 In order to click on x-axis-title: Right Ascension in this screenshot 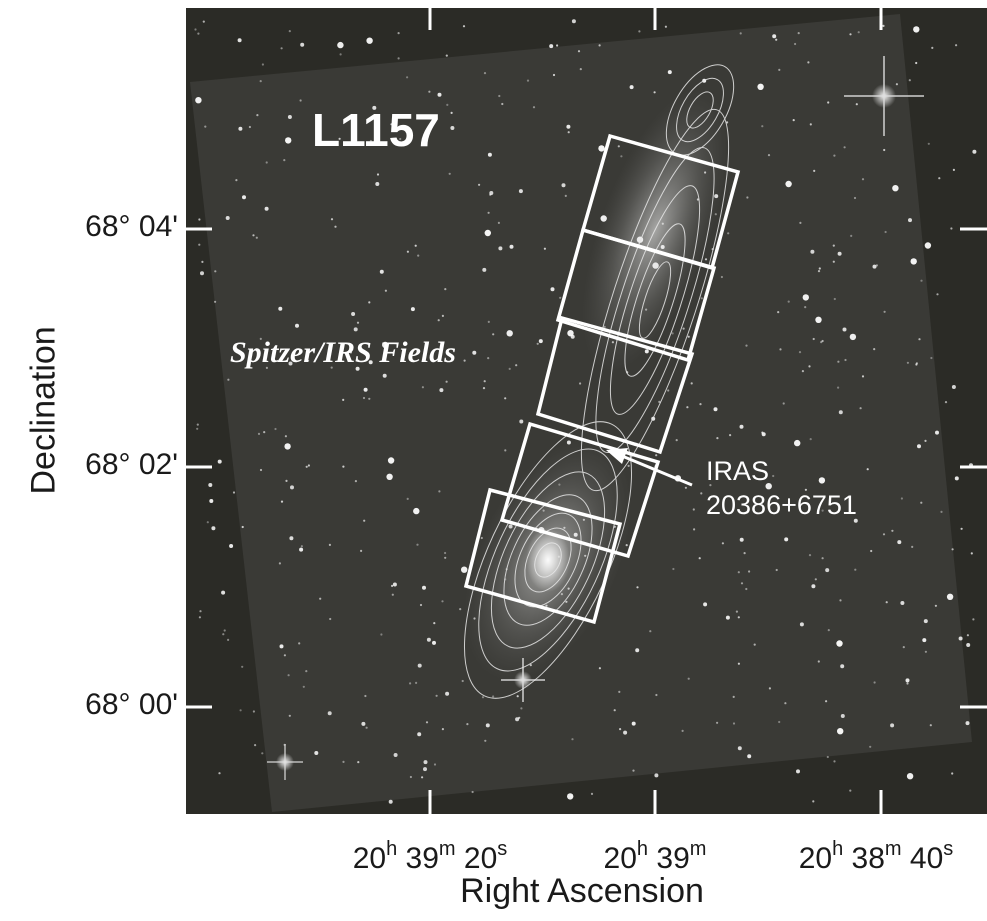, I will do `click(582, 891)`.